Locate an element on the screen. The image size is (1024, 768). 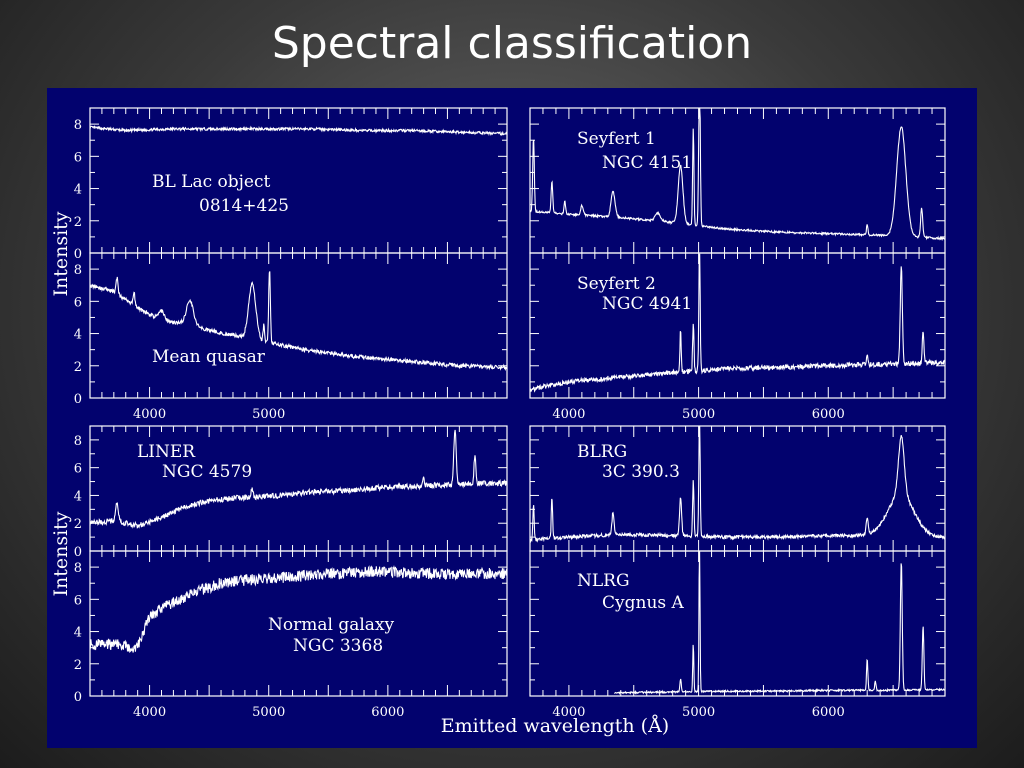
object-label-nlrg: NLRG is located at coordinates (603, 581).